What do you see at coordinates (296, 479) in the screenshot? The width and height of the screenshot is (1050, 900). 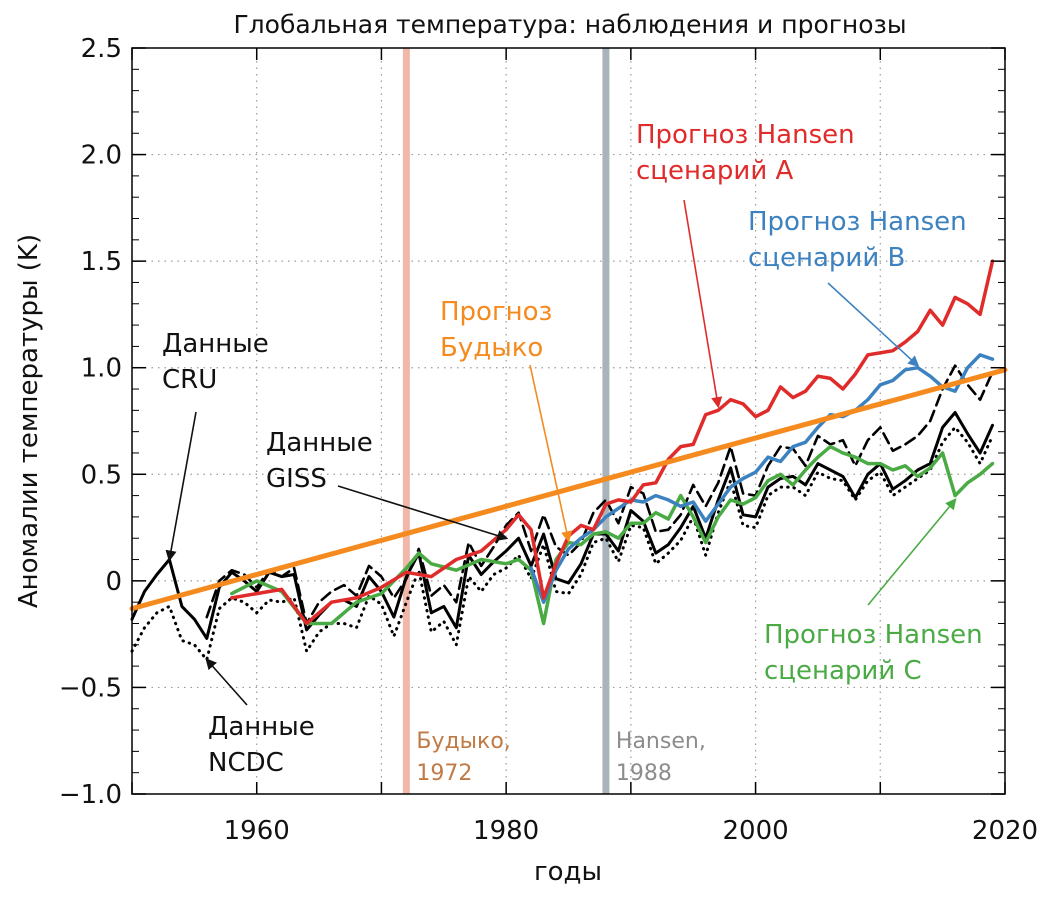 I see `annotation-label-giss: GISS` at bounding box center [296, 479].